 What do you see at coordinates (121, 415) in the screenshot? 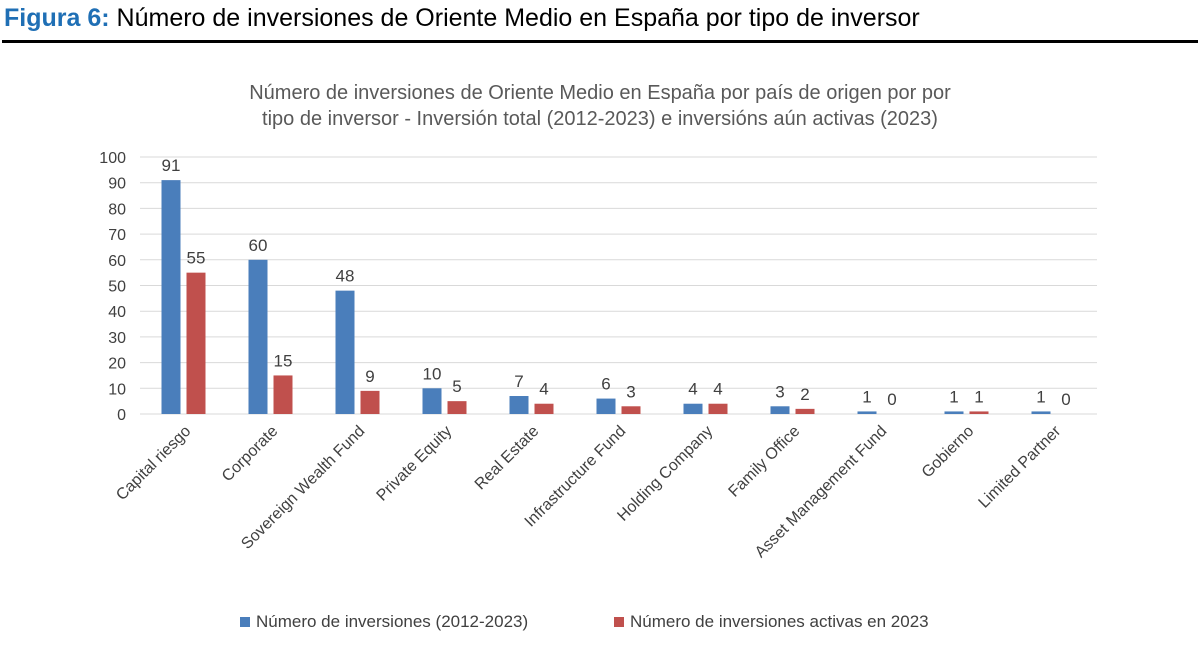
I see `y-tick-label: 0` at bounding box center [121, 415].